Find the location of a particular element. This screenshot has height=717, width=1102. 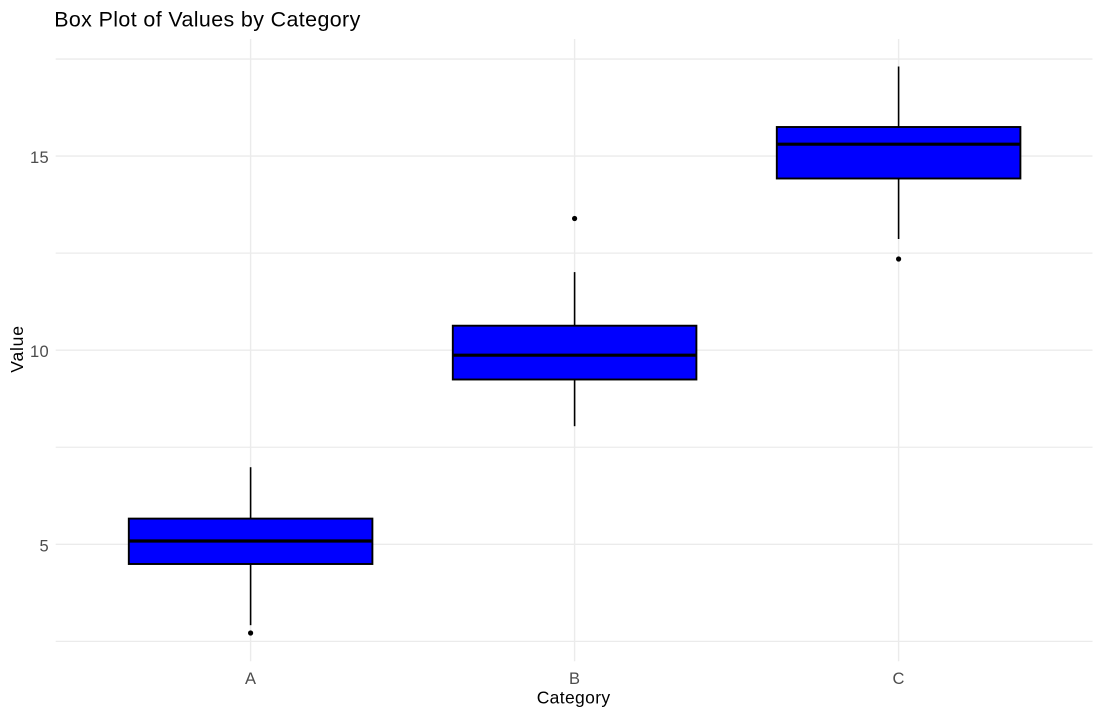

svg-text: B is located at coordinates (574, 679).